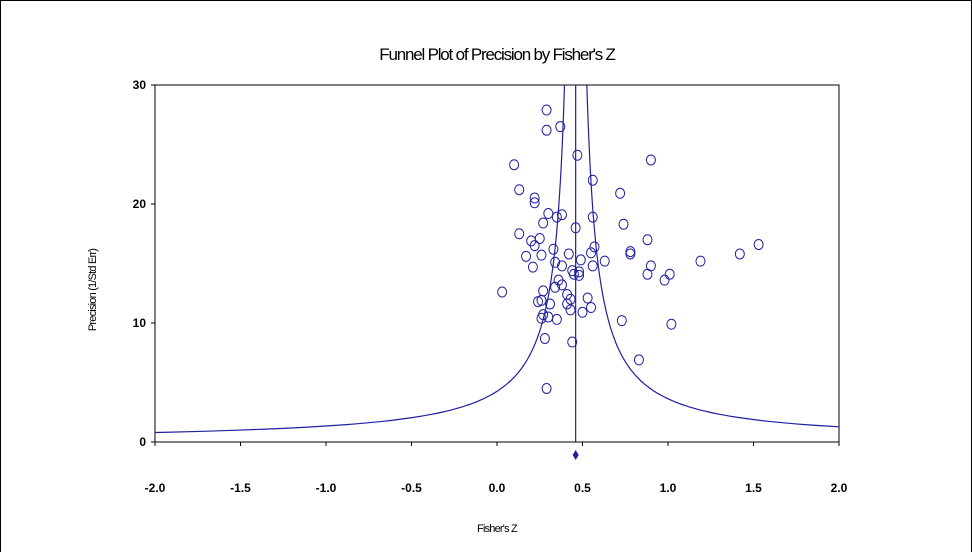 This screenshot has width=972, height=553. What do you see at coordinates (411, 488) in the screenshot?
I see `x-tick-label: -0.5` at bounding box center [411, 488].